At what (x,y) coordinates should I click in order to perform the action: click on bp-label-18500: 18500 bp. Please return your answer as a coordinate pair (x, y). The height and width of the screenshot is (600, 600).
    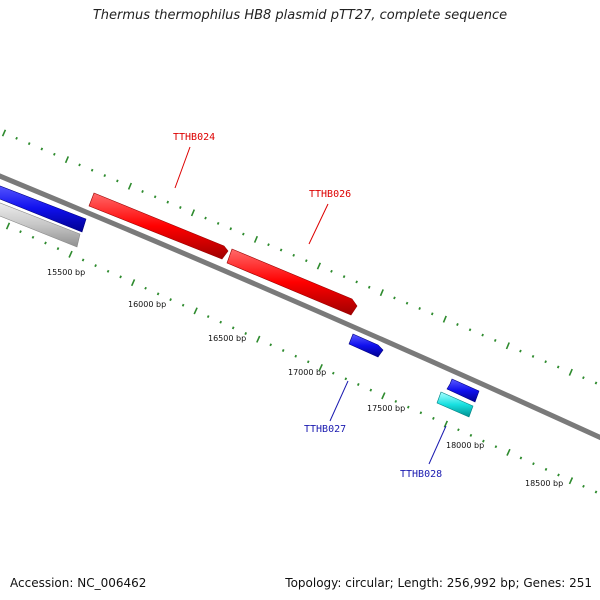
    Looking at the image, I should click on (544, 483).